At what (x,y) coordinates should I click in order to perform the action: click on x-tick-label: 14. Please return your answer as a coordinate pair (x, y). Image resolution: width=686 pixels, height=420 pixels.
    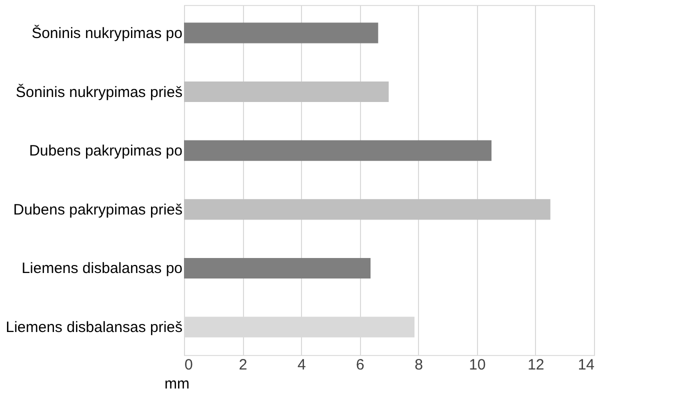
    Looking at the image, I should click on (586, 365).